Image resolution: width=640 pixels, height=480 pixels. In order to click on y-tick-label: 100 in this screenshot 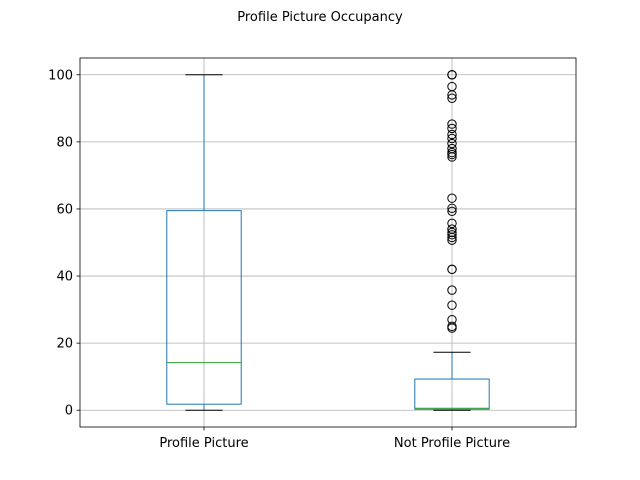, I will do `click(60, 75)`.